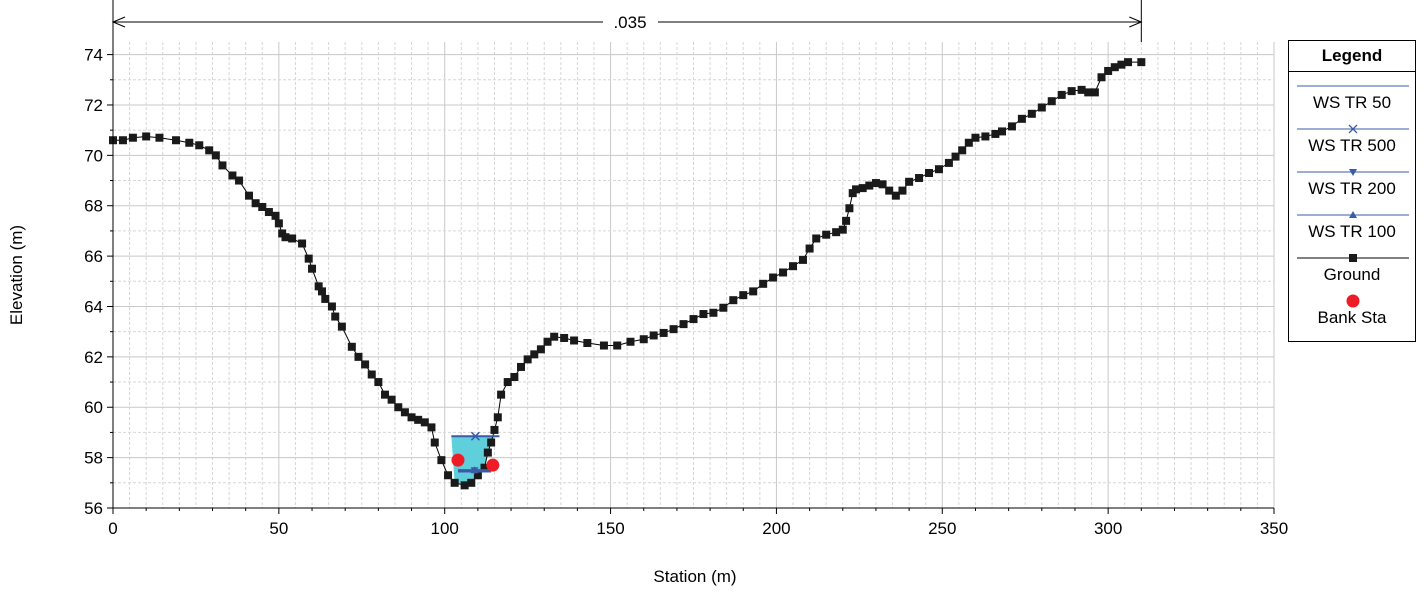 The width and height of the screenshot is (1428, 592). Describe the element at coordinates (445, 528) in the screenshot. I see `x-tick-label: 100` at that location.